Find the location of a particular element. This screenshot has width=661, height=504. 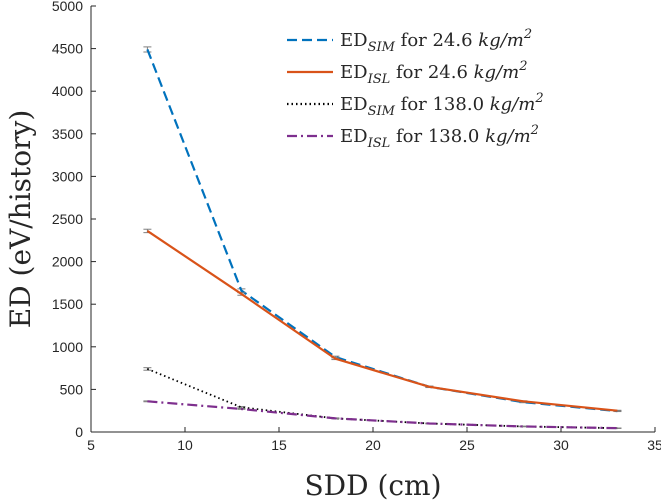

legend-label: EDSIM for 138.0 kg/m2 is located at coordinates (442, 105).